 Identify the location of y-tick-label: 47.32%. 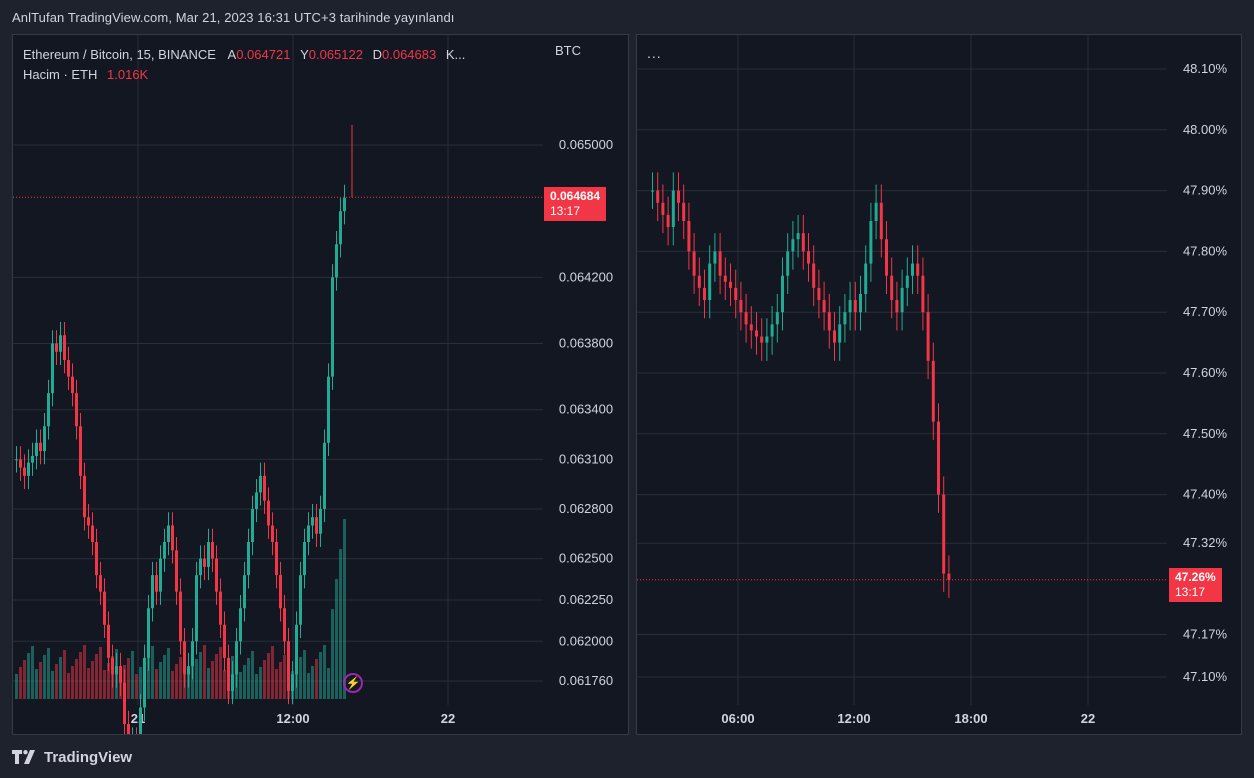
(1205, 542).